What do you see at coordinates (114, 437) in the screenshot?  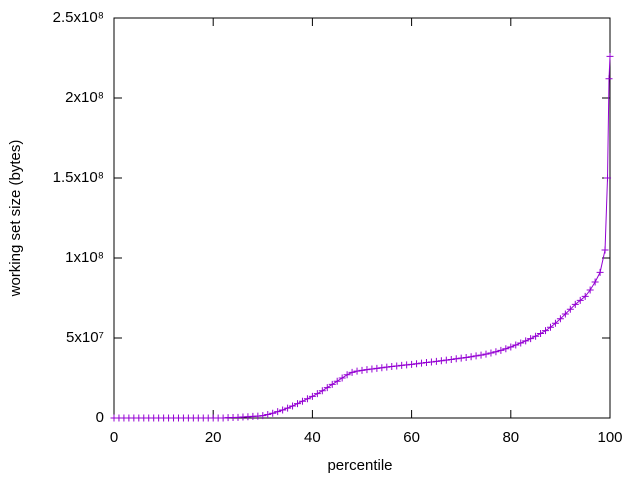 I see `x-tick-label: 0` at bounding box center [114, 437].